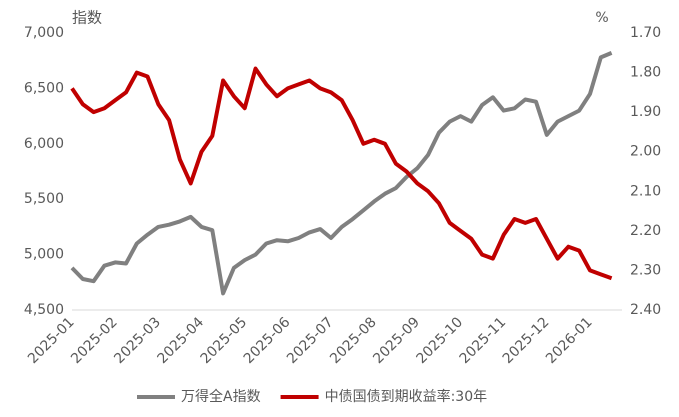 This screenshot has height=417, width=679. Describe the element at coordinates (267, 340) in the screenshot. I see `x-tick-label: 2025-06` at that location.